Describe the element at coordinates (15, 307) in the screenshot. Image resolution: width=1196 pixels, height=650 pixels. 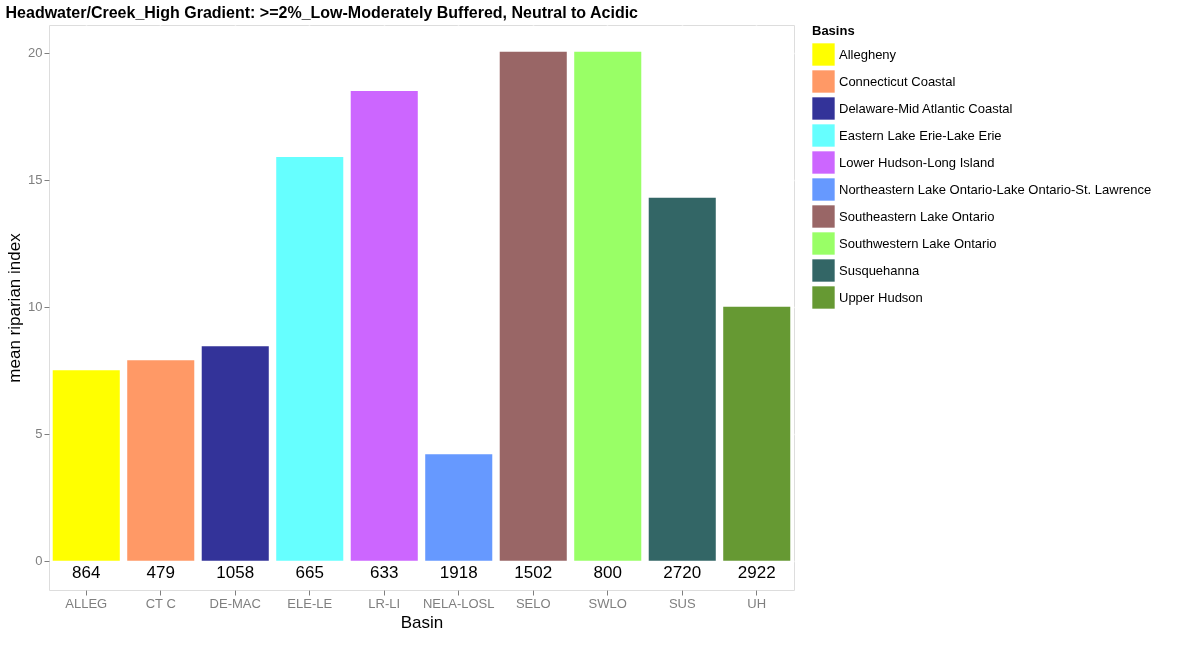
I see `y-axis-title: mean riparian index` at that location.